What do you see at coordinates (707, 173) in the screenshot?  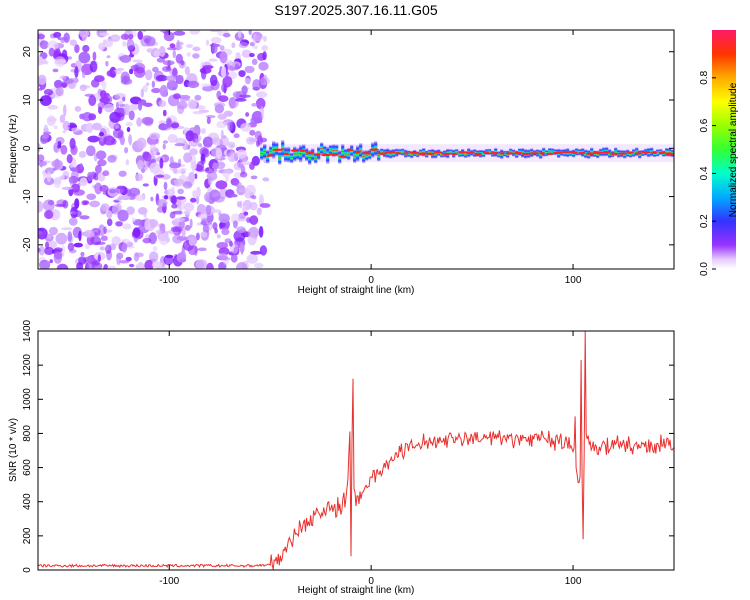 I see `colorbar-ticks: 0.0 0.2 0.4 0.6 0.8` at bounding box center [707, 173].